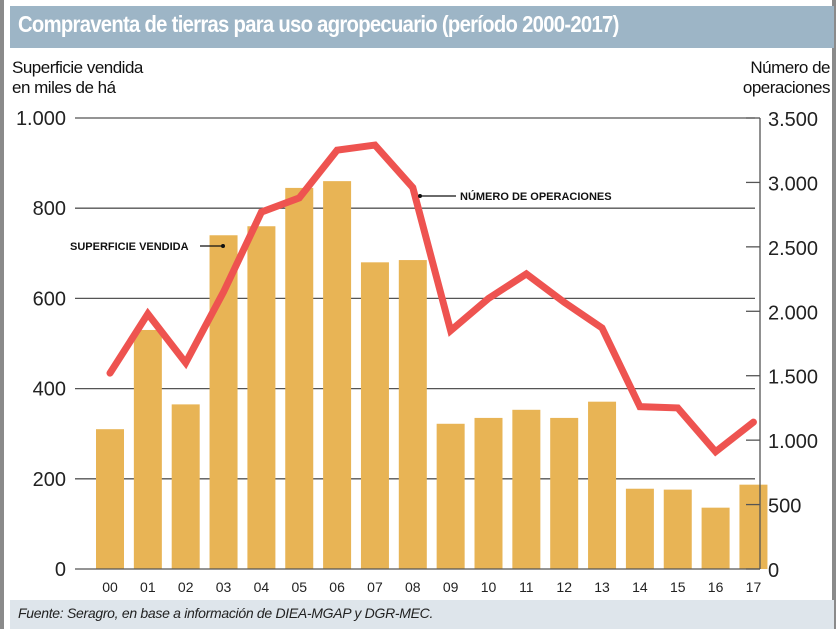 The width and height of the screenshot is (840, 629). What do you see at coordinates (784, 507) in the screenshot?
I see `right-tick-label: 500` at bounding box center [784, 507].